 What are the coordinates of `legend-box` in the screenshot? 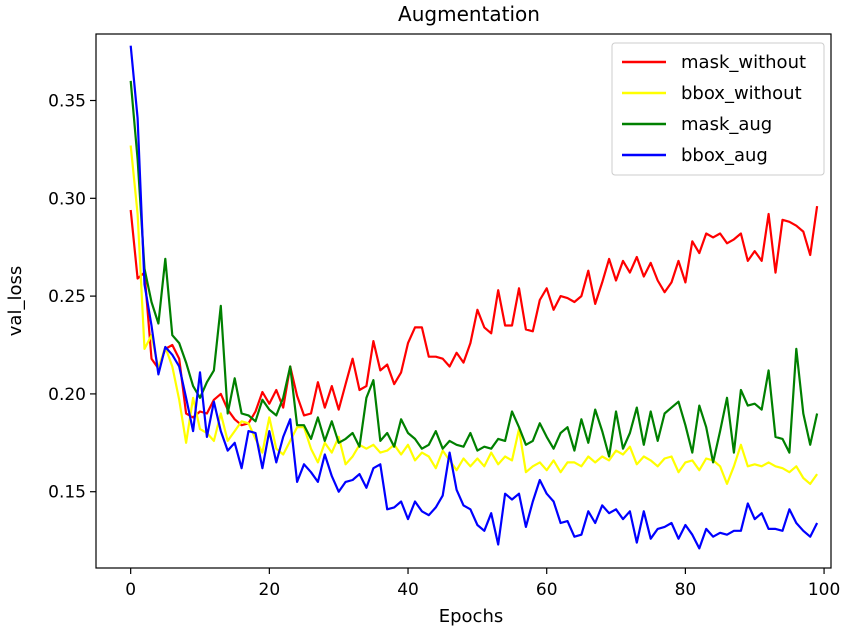 It's located at (718, 109).